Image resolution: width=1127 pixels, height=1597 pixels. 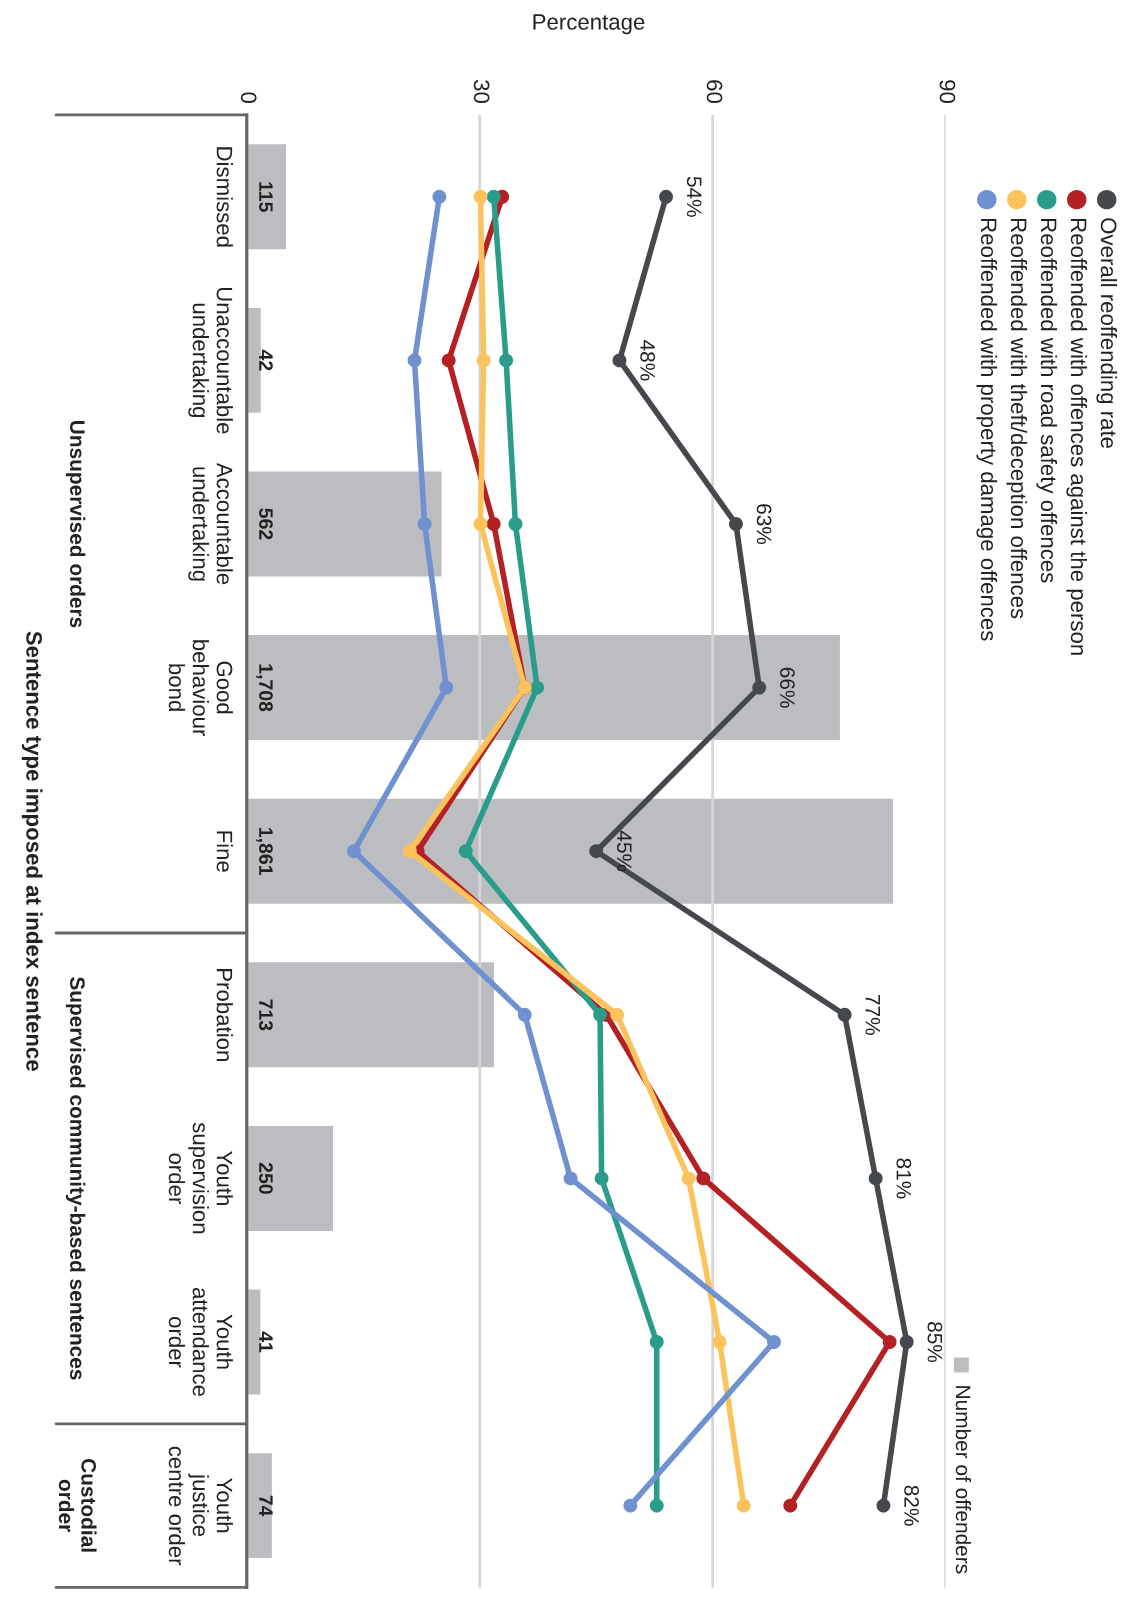 I want to click on x-tick-label: 60, so click(x=714, y=92).